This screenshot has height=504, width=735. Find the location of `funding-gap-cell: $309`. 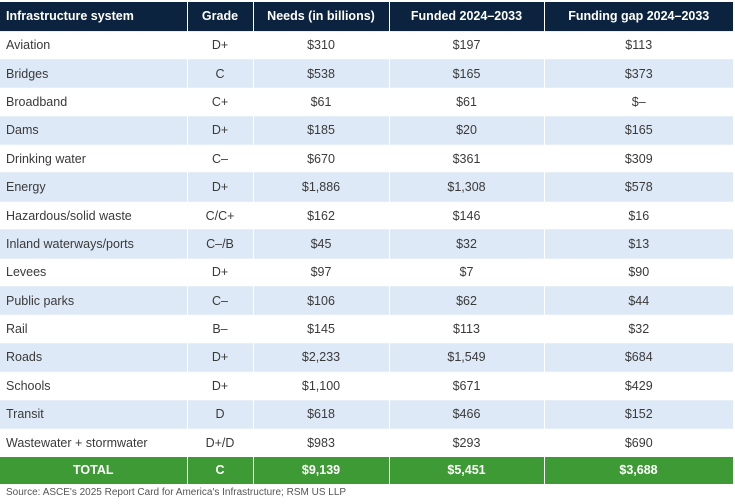

funding-gap-cell: $309 is located at coordinates (638, 158).